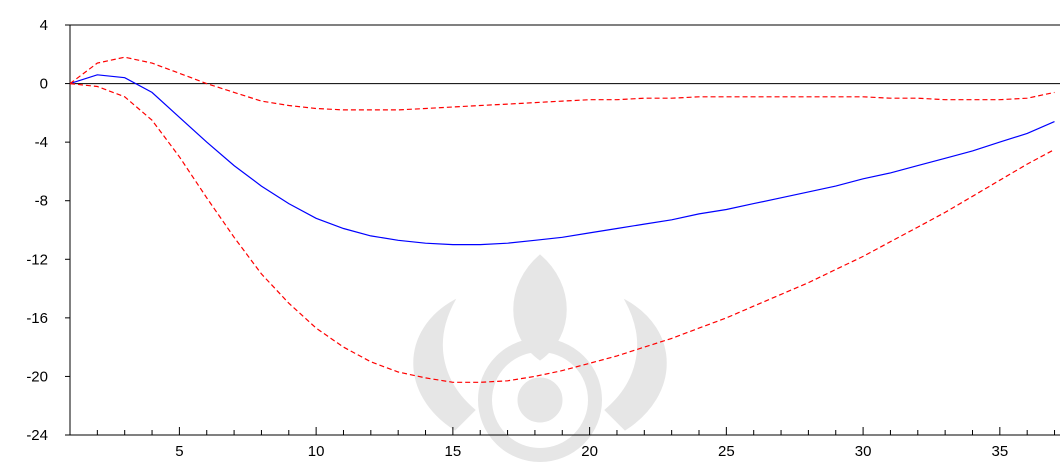  Describe the element at coordinates (37, 318) in the screenshot. I see `y-tick-label: -16` at that location.